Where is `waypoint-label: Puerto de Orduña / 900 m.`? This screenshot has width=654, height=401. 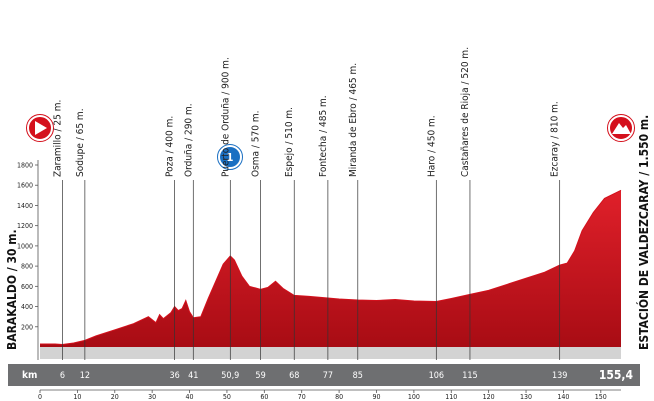
waypoint-label: Puerto de Orduña / 900 m. is located at coordinates (225, 117).